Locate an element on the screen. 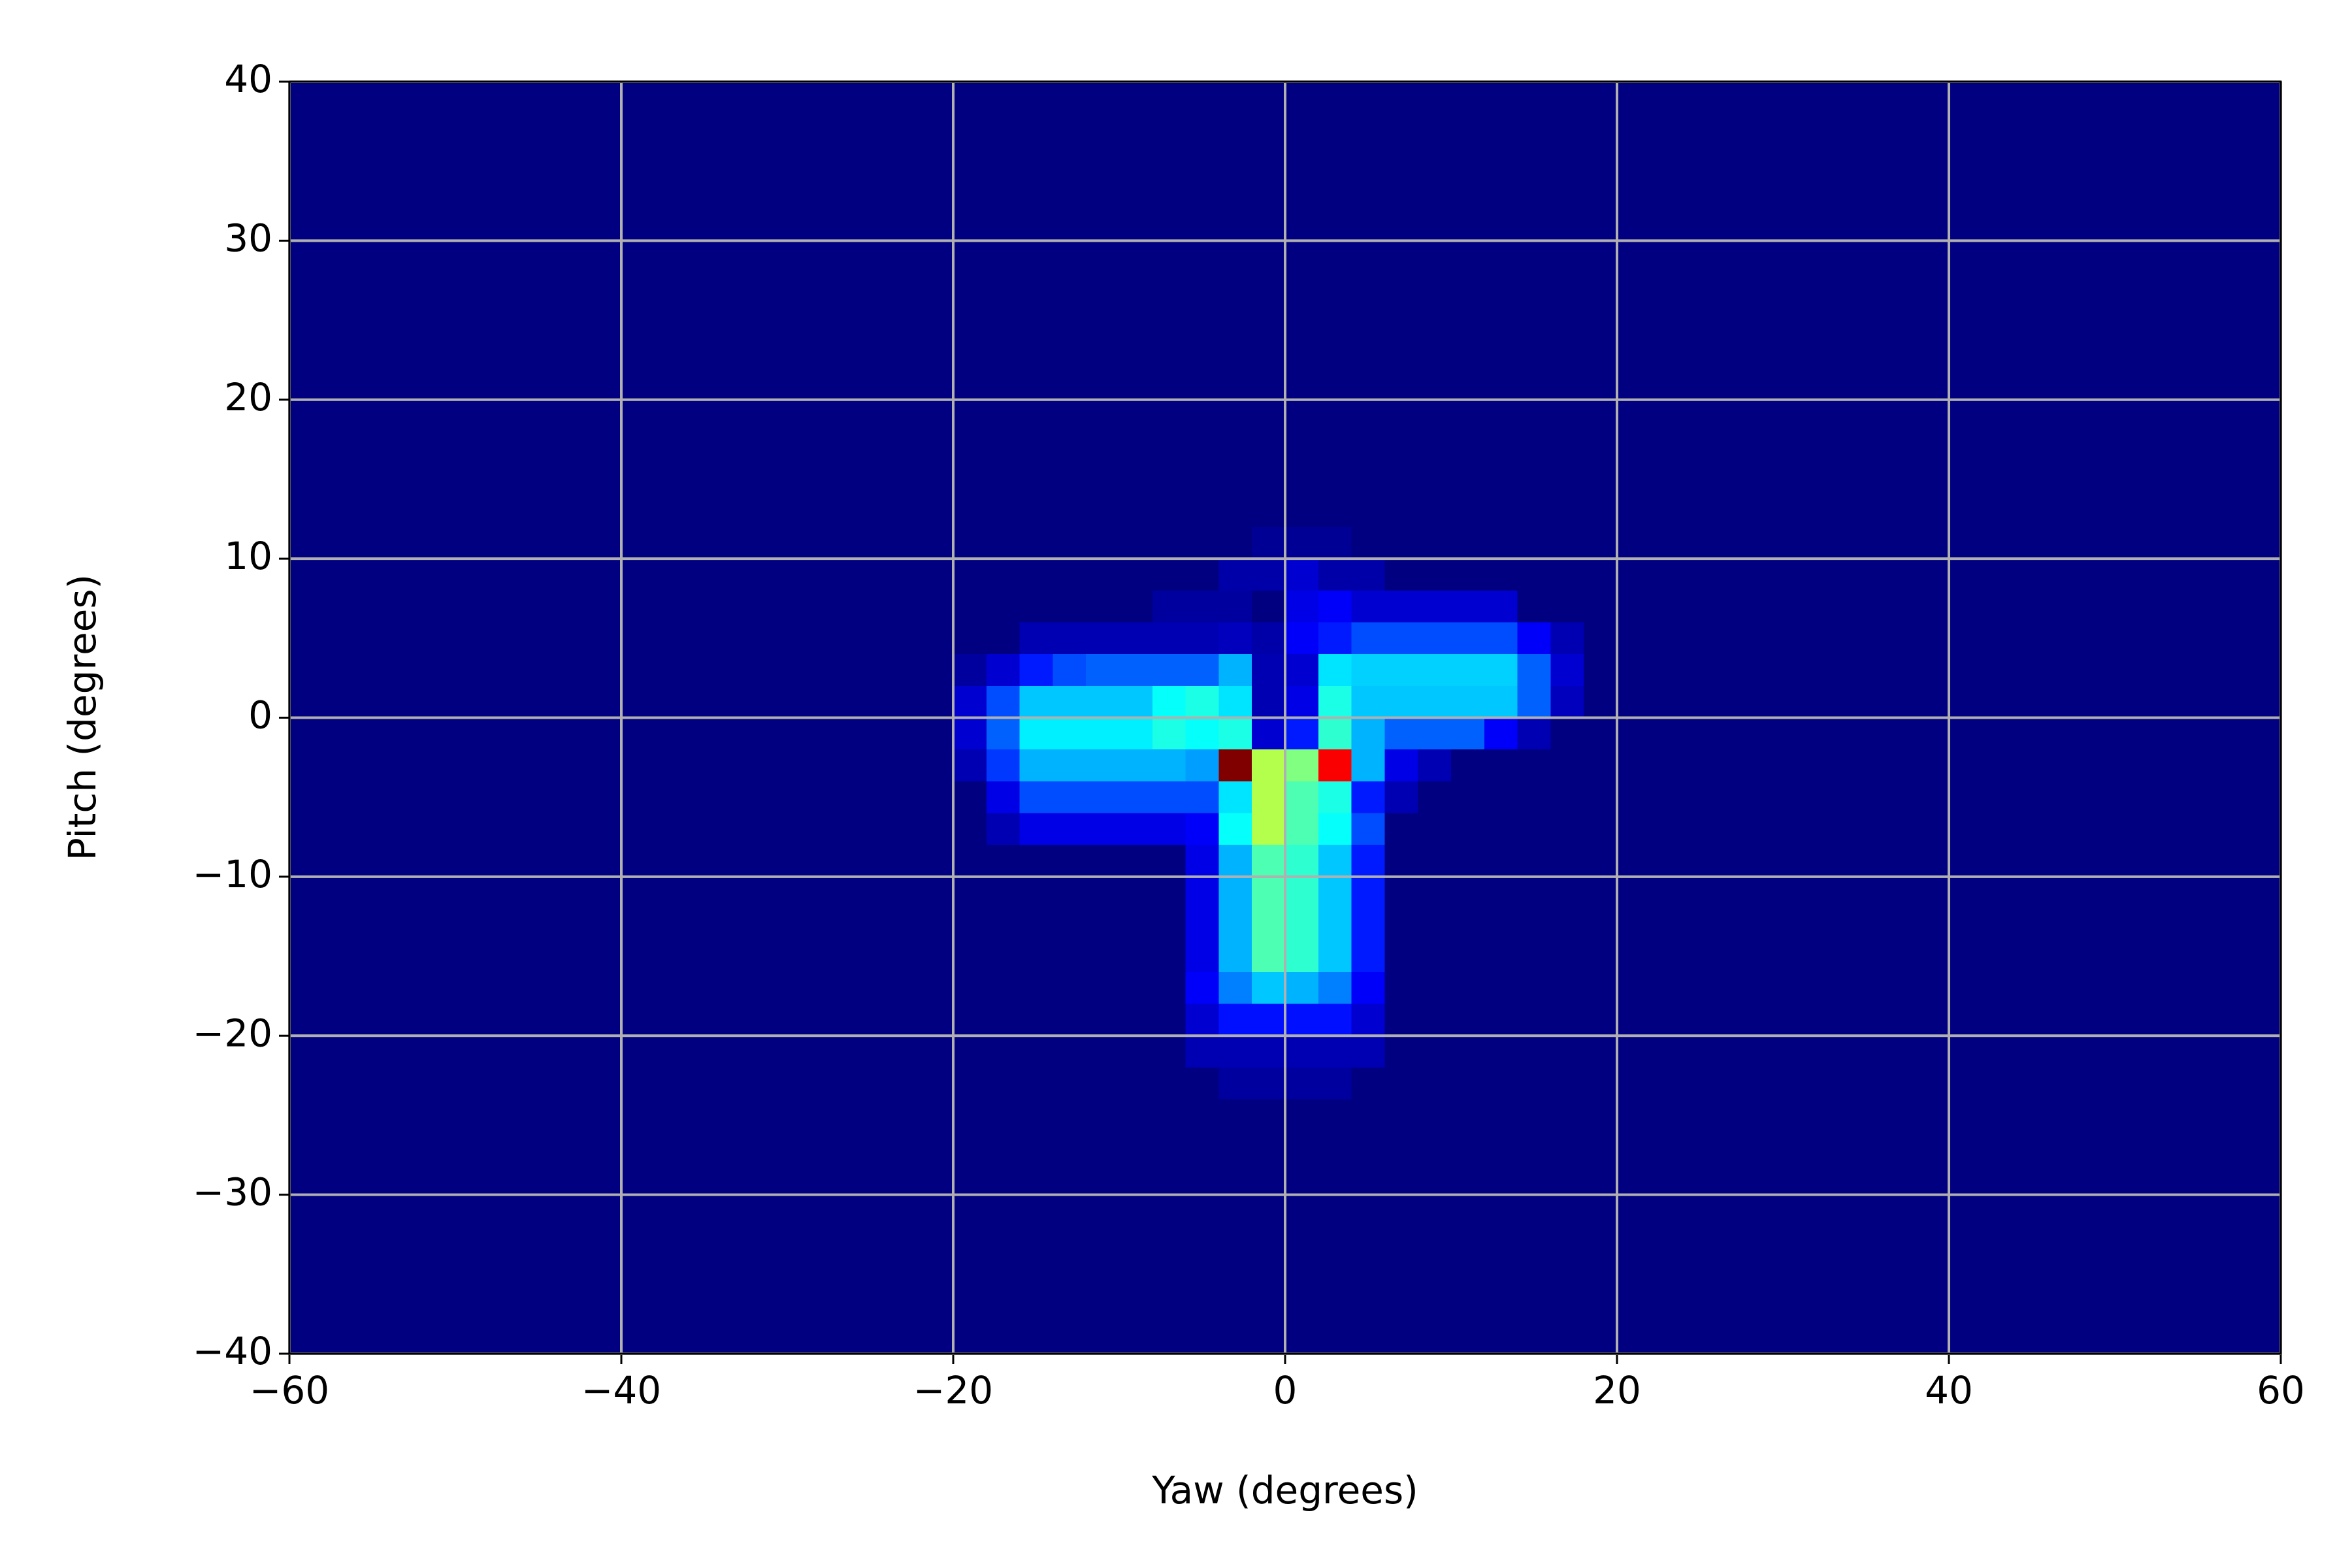 The width and height of the screenshot is (2352, 1568). x-tick-label: 40 is located at coordinates (1949, 1390).